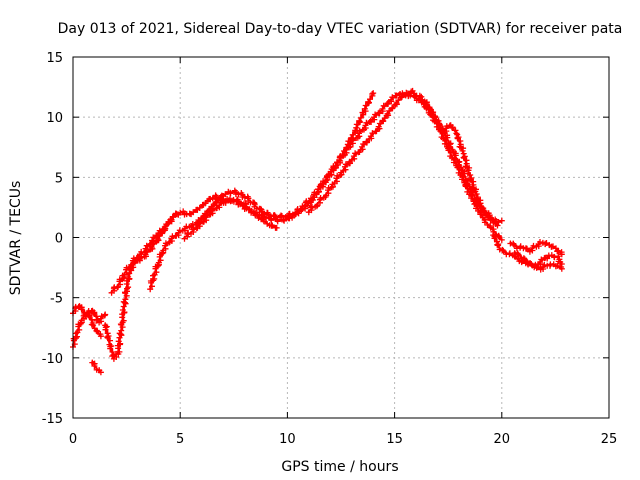 The height and width of the screenshot is (480, 640). Describe the element at coordinates (536, 248) in the screenshot. I see `series-track-k` at that location.